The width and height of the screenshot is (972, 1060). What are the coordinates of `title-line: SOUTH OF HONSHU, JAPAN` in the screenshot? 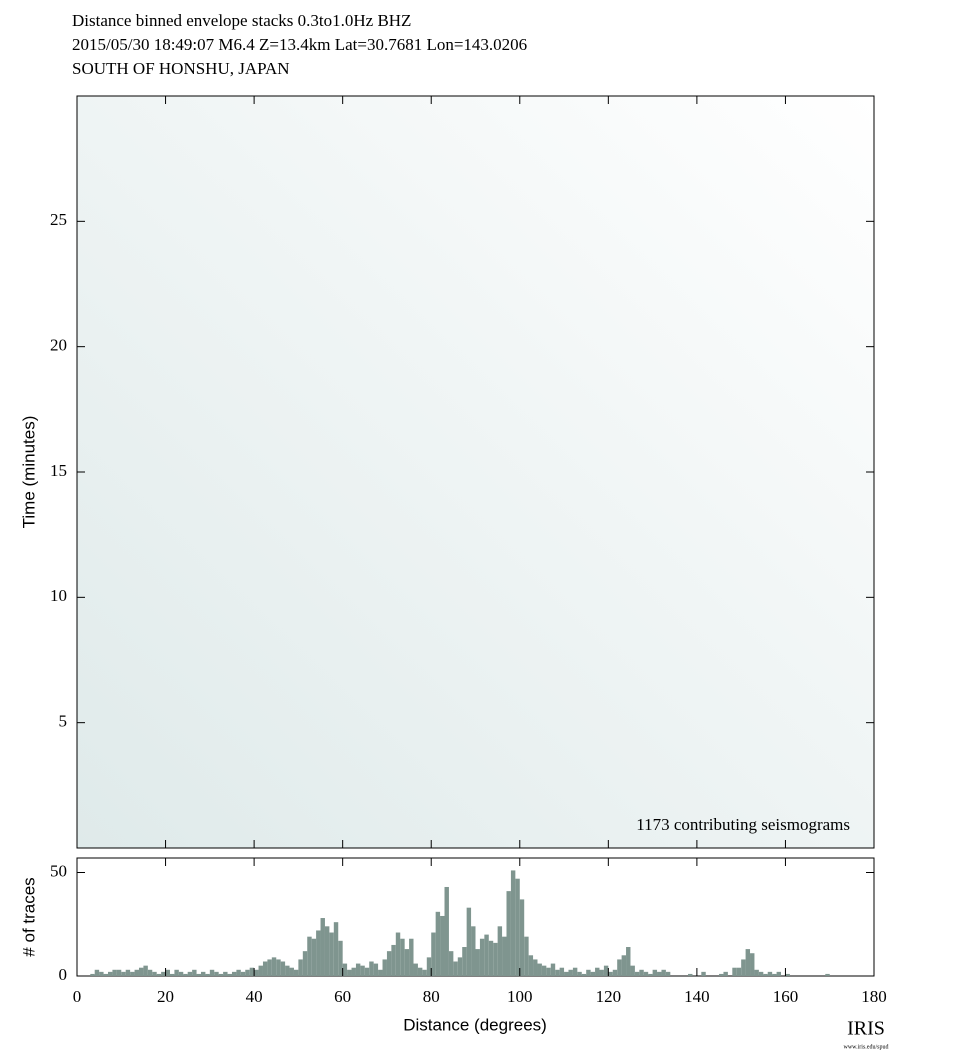 It's located at (181, 68).